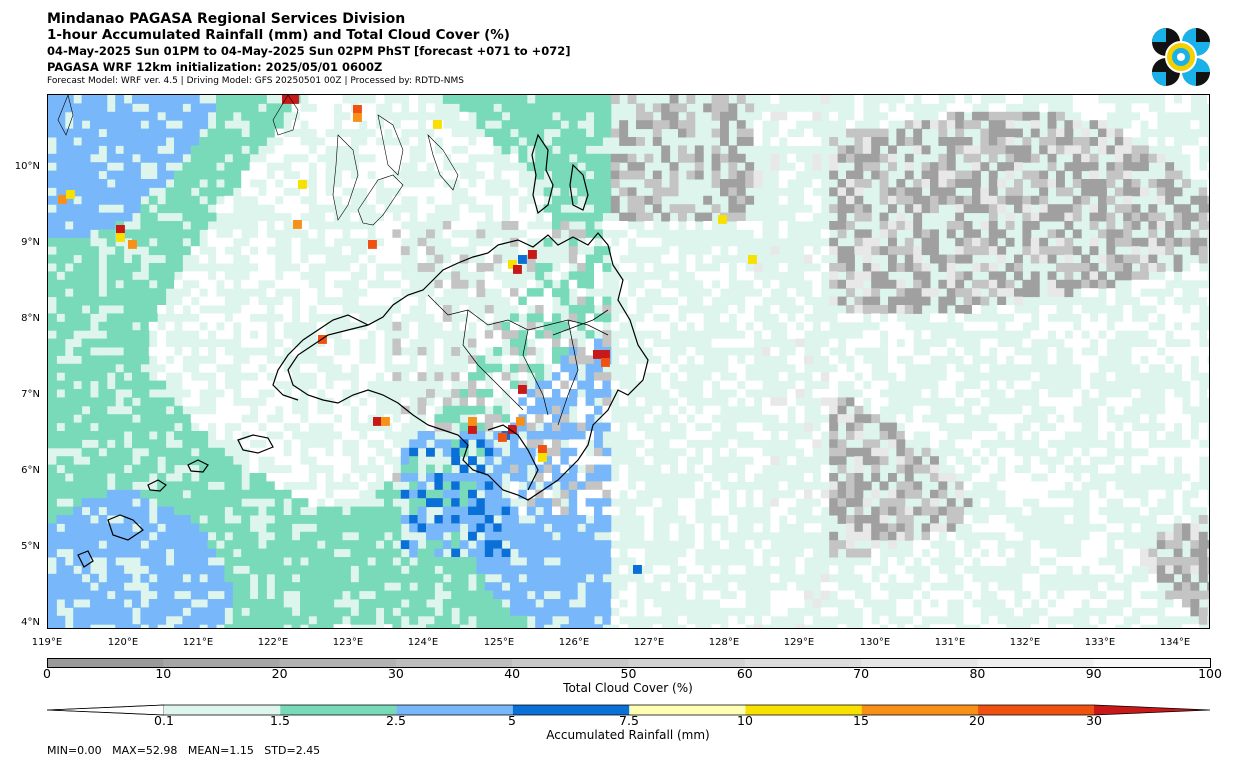 The width and height of the screenshot is (1234, 770). What do you see at coordinates (687, 710) in the screenshot?
I see `rain-bar-segment` at bounding box center [687, 710].